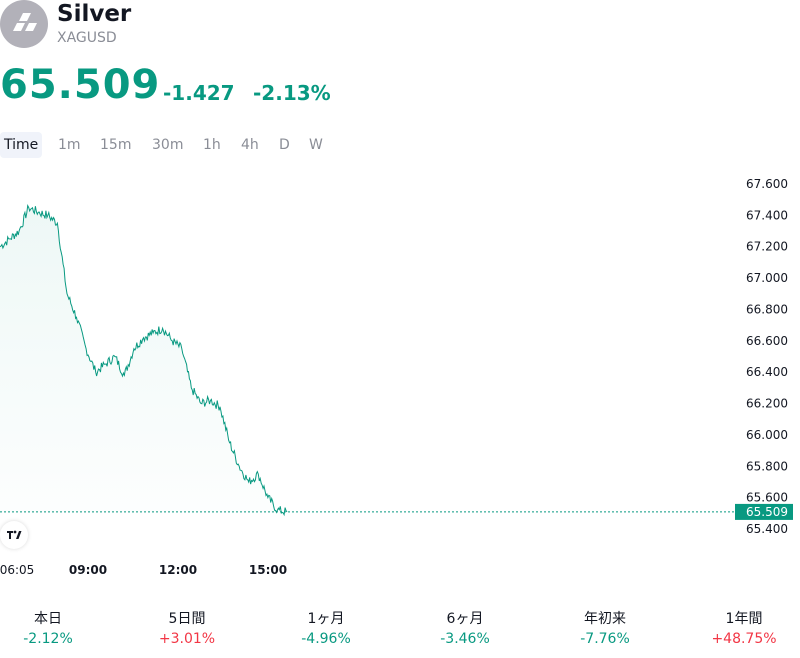 This screenshot has height=658, width=800. I want to click on tab-1m: 1m, so click(69, 145).